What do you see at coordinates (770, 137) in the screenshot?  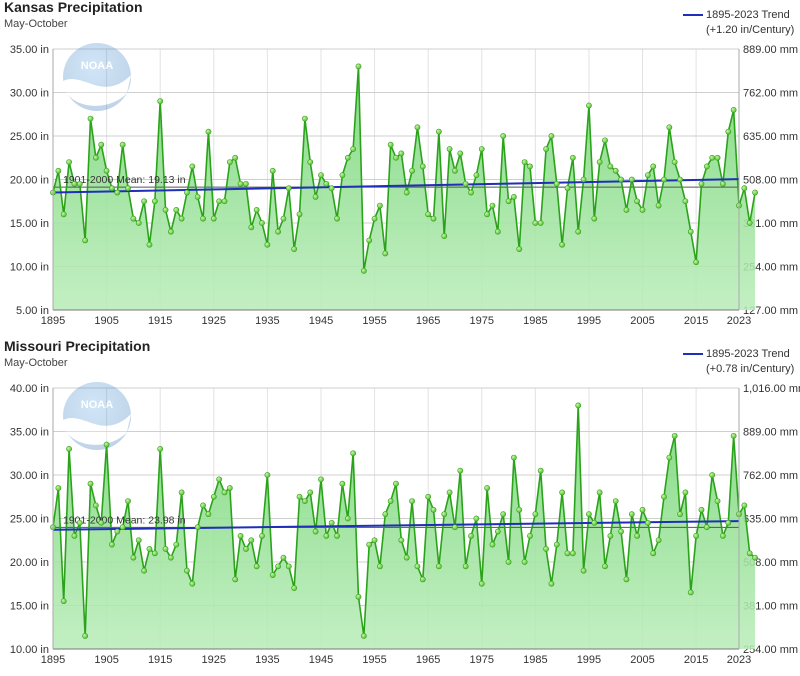 I see `y-tick-label-right: 635.00 mm` at bounding box center [770, 137].